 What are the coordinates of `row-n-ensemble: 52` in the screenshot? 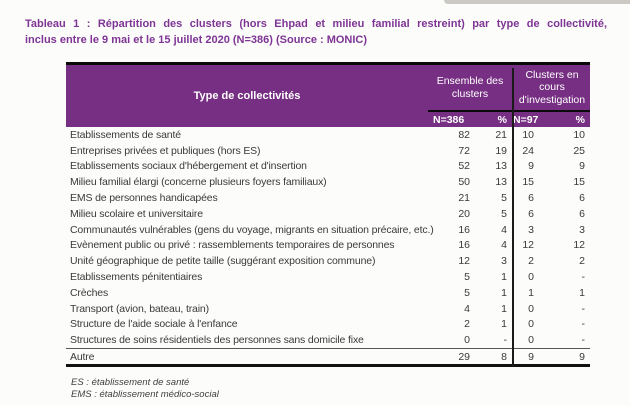 It's located at (464, 166).